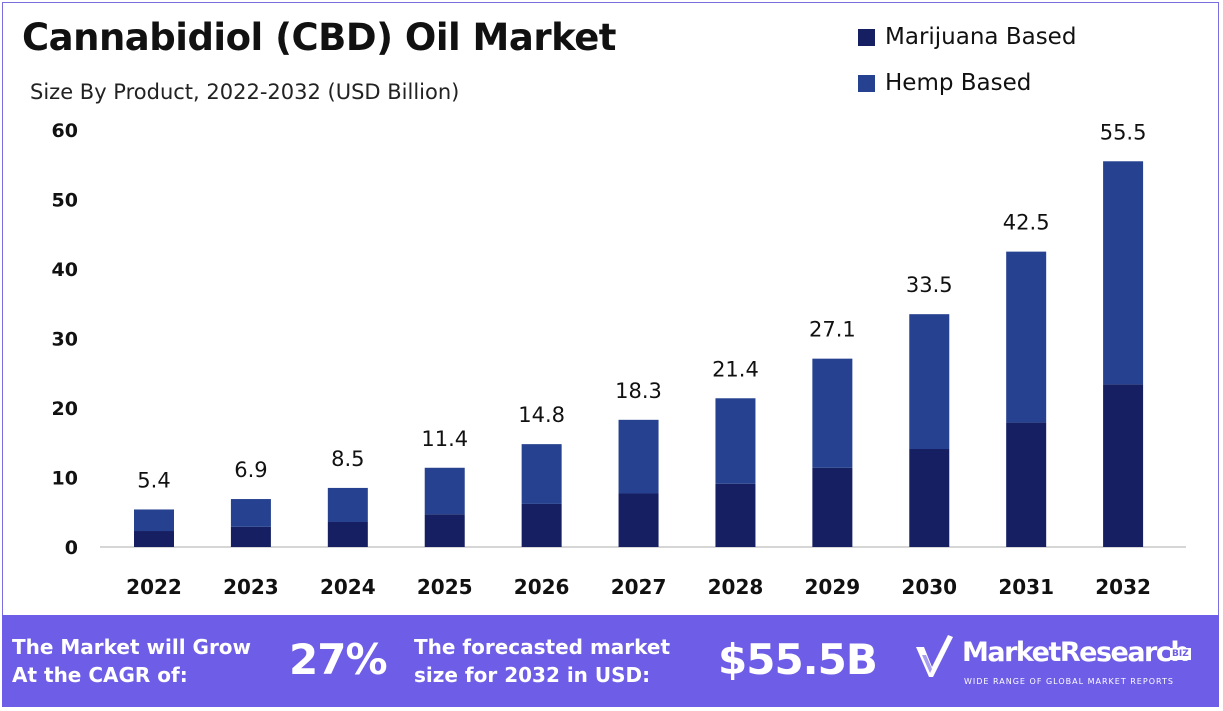  Describe the element at coordinates (250, 470) in the screenshot. I see `bar-total-label: 6.9` at that location.